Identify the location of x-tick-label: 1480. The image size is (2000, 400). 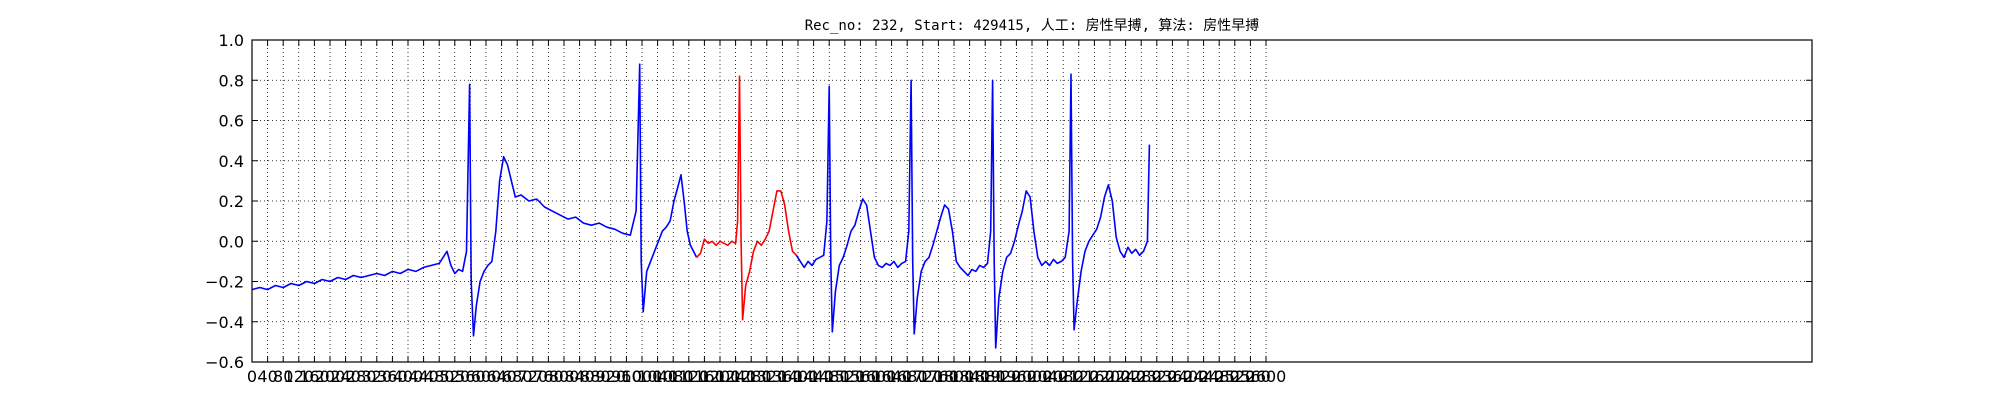
(829, 376).